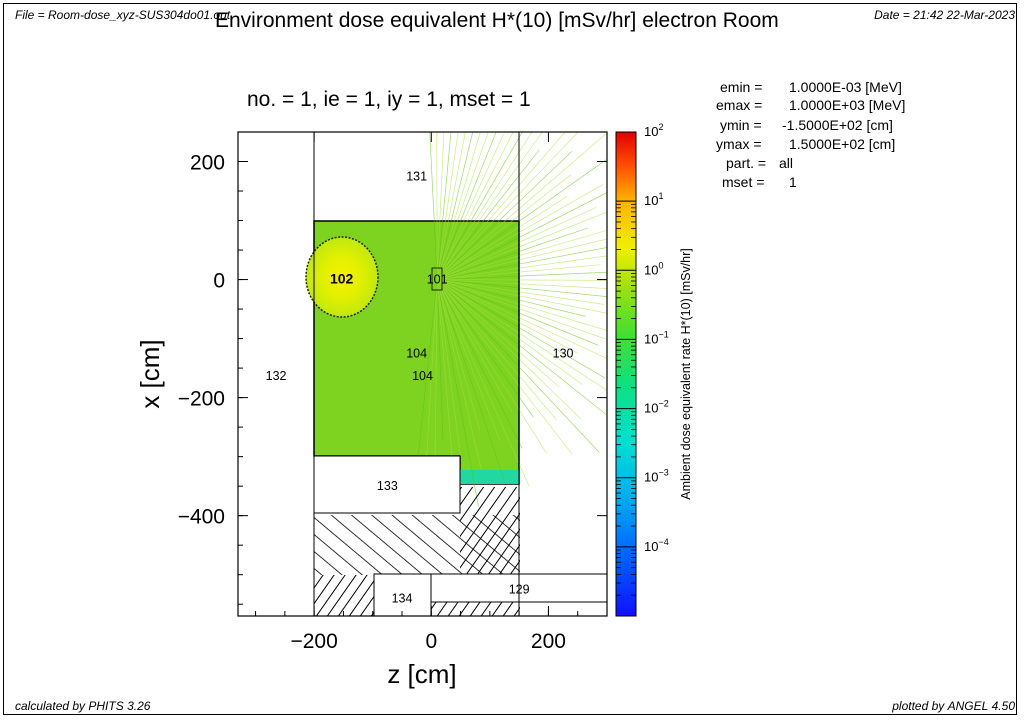  I want to click on y-tick-label: 200, so click(207, 163).